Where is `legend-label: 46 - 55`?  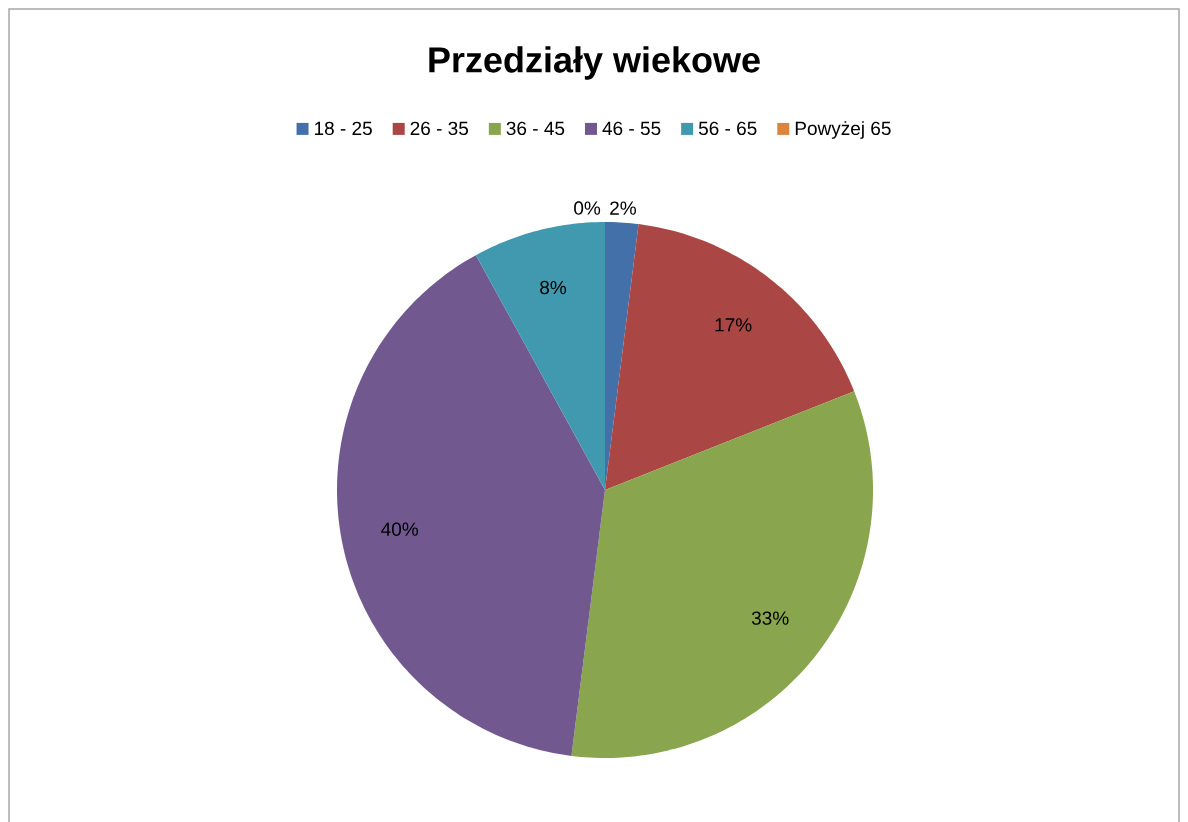 legend-label: 46 - 55 is located at coordinates (631, 128).